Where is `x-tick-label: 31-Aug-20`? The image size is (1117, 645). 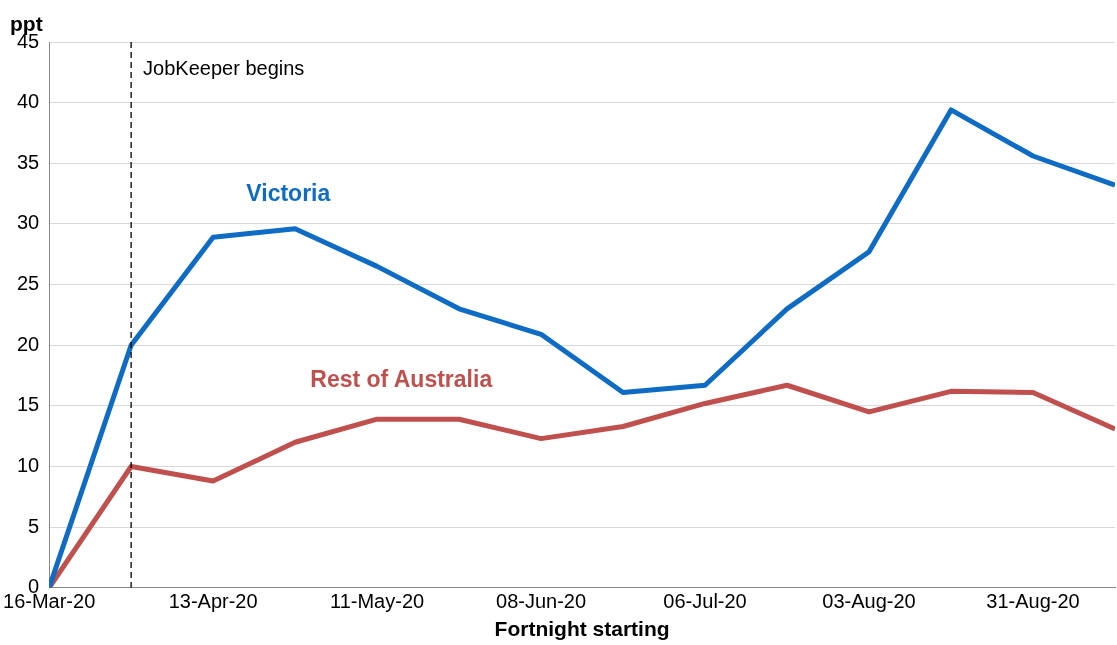
x-tick-label: 31-Aug-20 is located at coordinates (1033, 601).